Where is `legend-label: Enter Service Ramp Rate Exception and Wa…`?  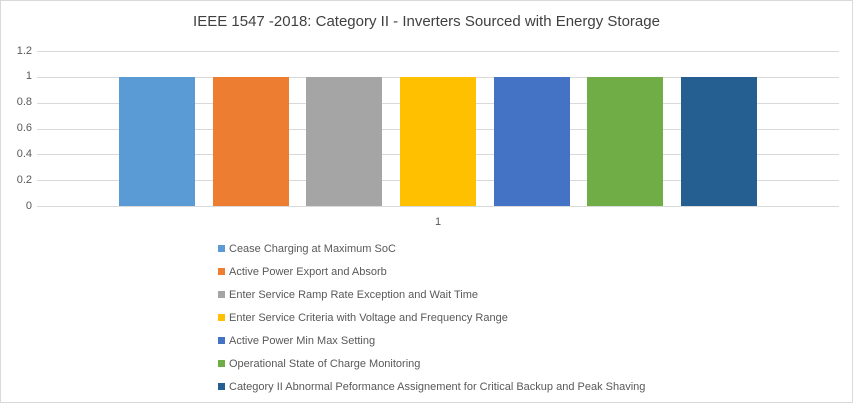 legend-label: Enter Service Ramp Rate Exception and Wa… is located at coordinates (354, 294).